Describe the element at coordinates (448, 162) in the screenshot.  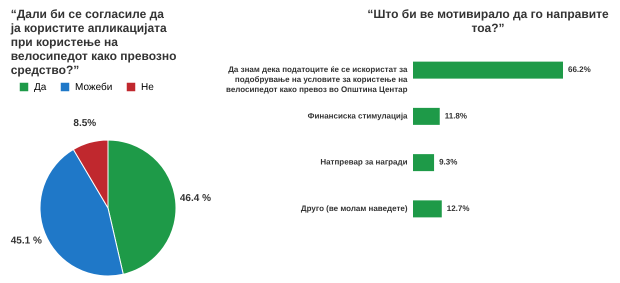
I see `data-label: 9.3%` at that location.